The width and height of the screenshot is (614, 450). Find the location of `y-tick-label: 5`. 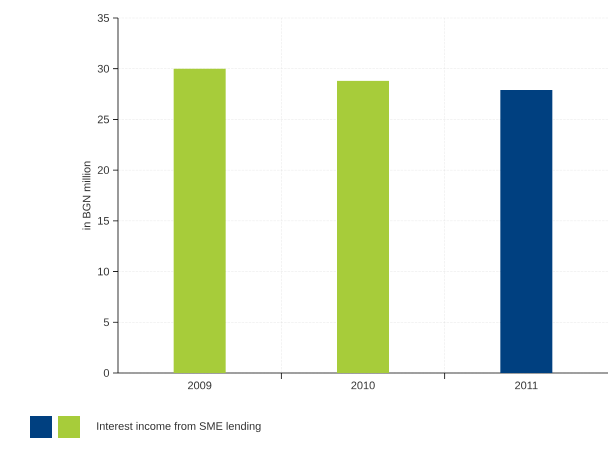

y-tick-label: 5 is located at coordinates (107, 322).